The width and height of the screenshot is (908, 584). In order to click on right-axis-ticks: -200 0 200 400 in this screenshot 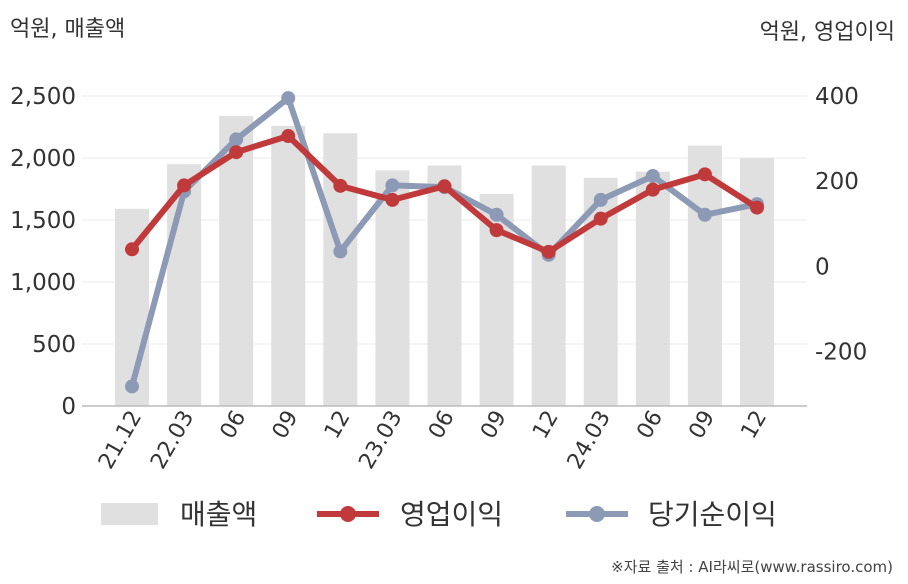, I will do `click(841, 224)`.